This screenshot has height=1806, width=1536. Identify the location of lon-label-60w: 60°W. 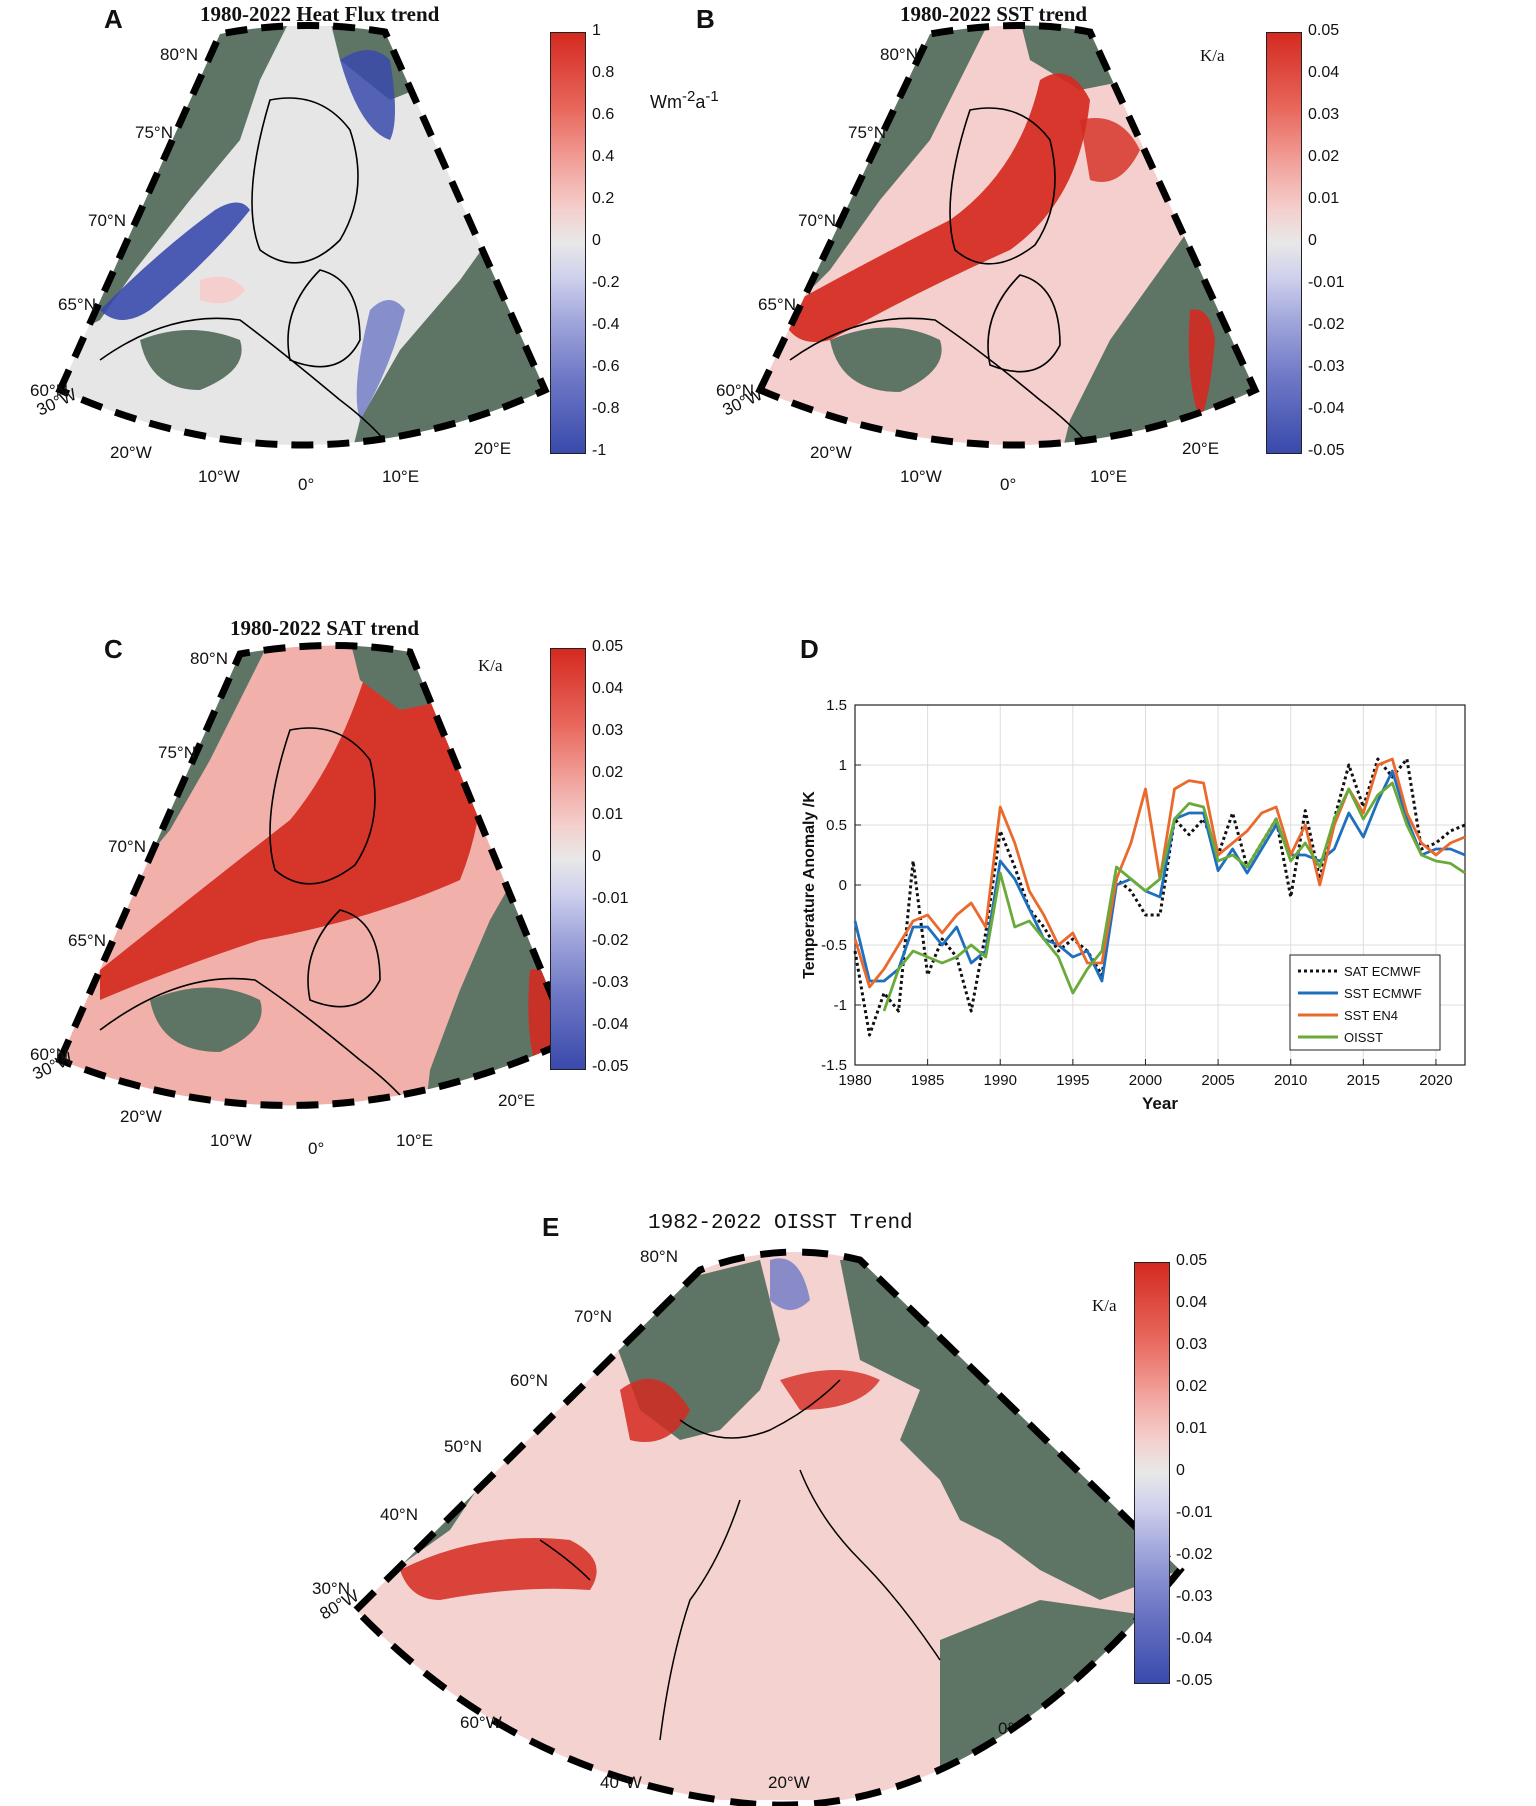
(481, 1722).